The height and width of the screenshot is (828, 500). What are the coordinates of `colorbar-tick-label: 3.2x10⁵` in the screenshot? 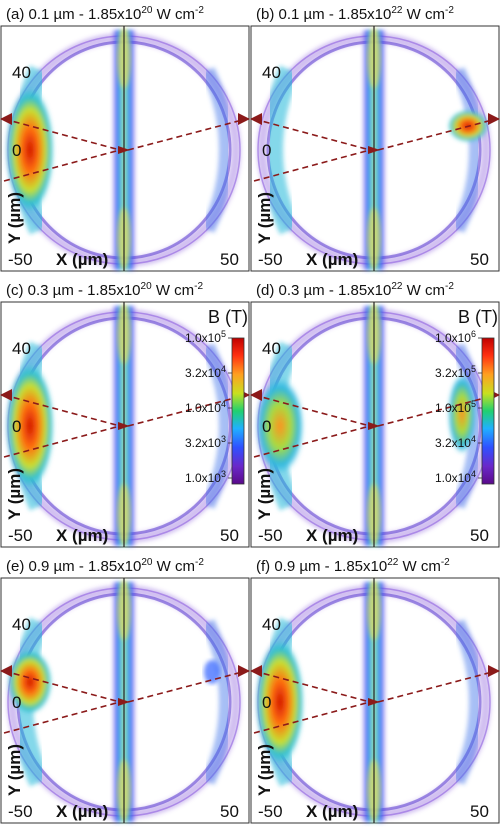 It's located at (455, 372).